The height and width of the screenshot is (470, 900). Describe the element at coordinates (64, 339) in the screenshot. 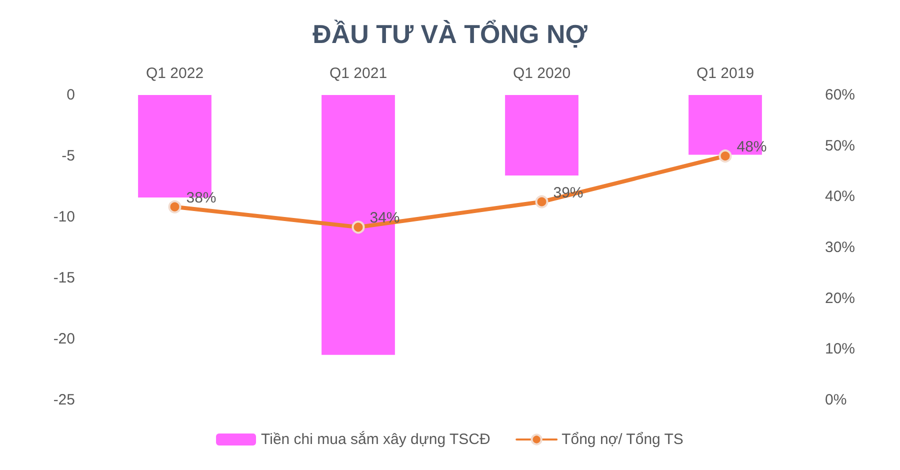

I see `y-tick-label: -20` at that location.